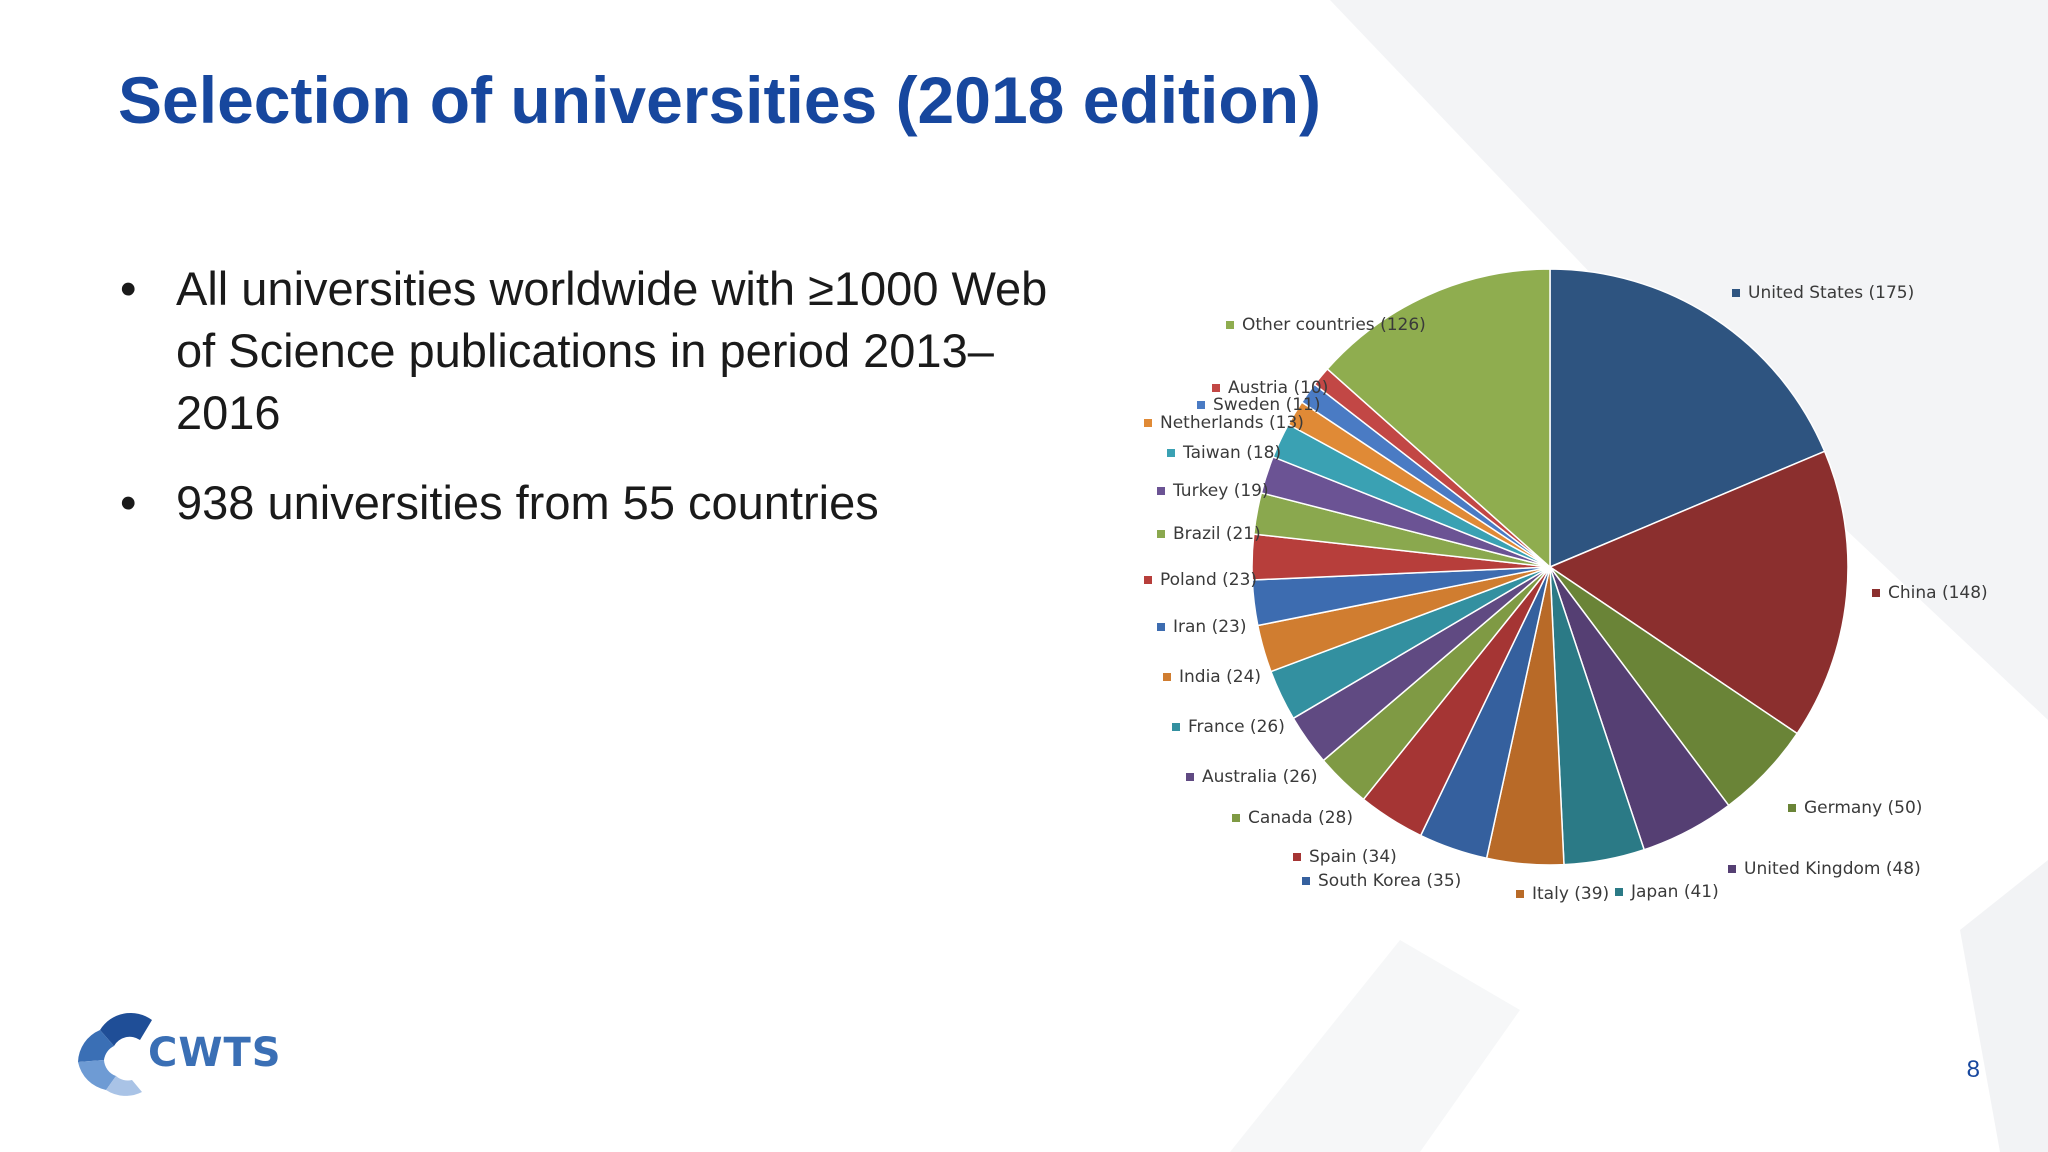  I want to click on pie-label-text: Taiwan (18), so click(1231, 453).